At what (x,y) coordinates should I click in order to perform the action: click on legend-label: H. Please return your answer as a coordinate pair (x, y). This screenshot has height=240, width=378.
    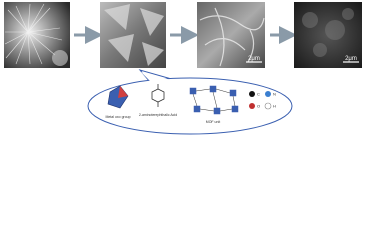
    Looking at the image, I should click on (274, 106).